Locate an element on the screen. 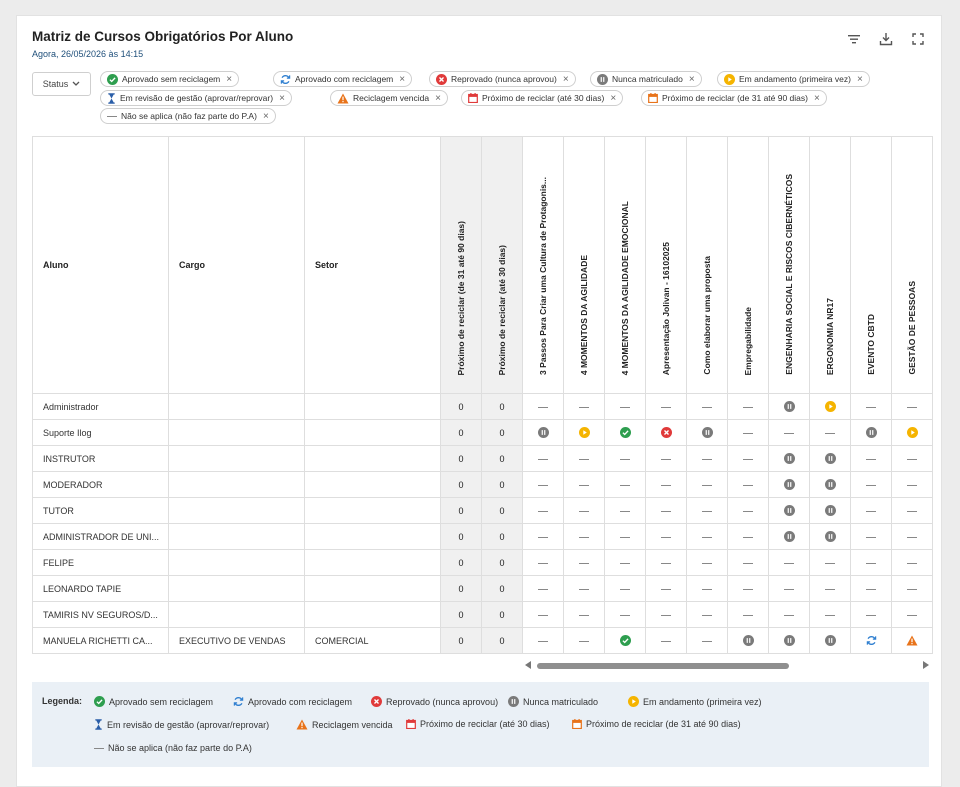 The height and width of the screenshot is (787, 960). legend-item: Em revisão de gestão (aprovar/reprovar) is located at coordinates (181, 724).